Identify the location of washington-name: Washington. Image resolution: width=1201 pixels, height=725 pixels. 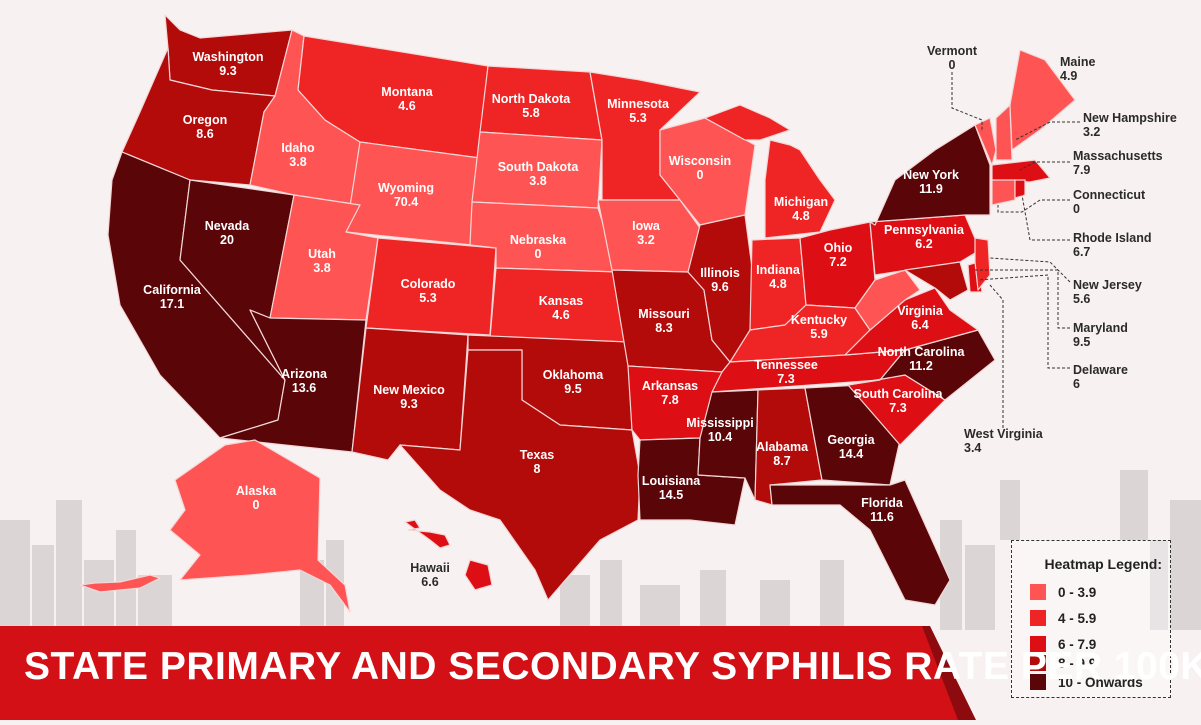
(227, 57).